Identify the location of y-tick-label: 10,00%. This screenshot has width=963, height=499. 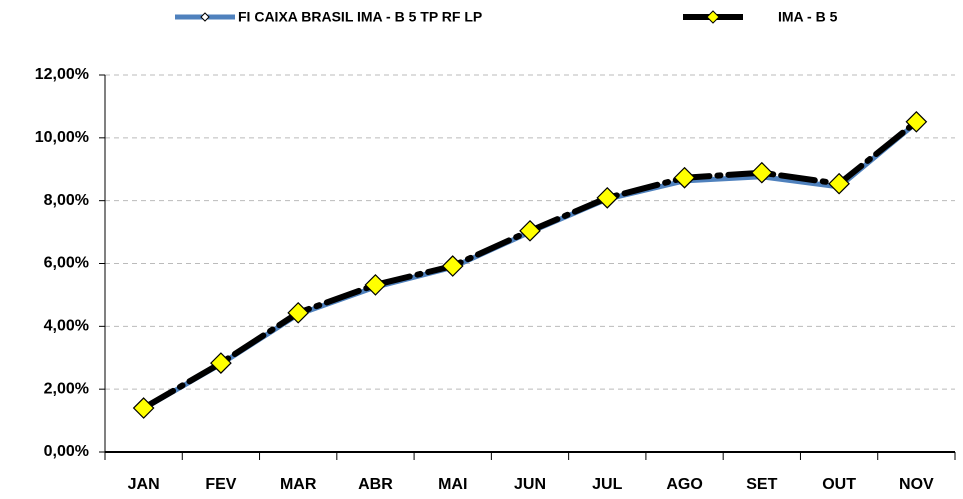
(62, 137).